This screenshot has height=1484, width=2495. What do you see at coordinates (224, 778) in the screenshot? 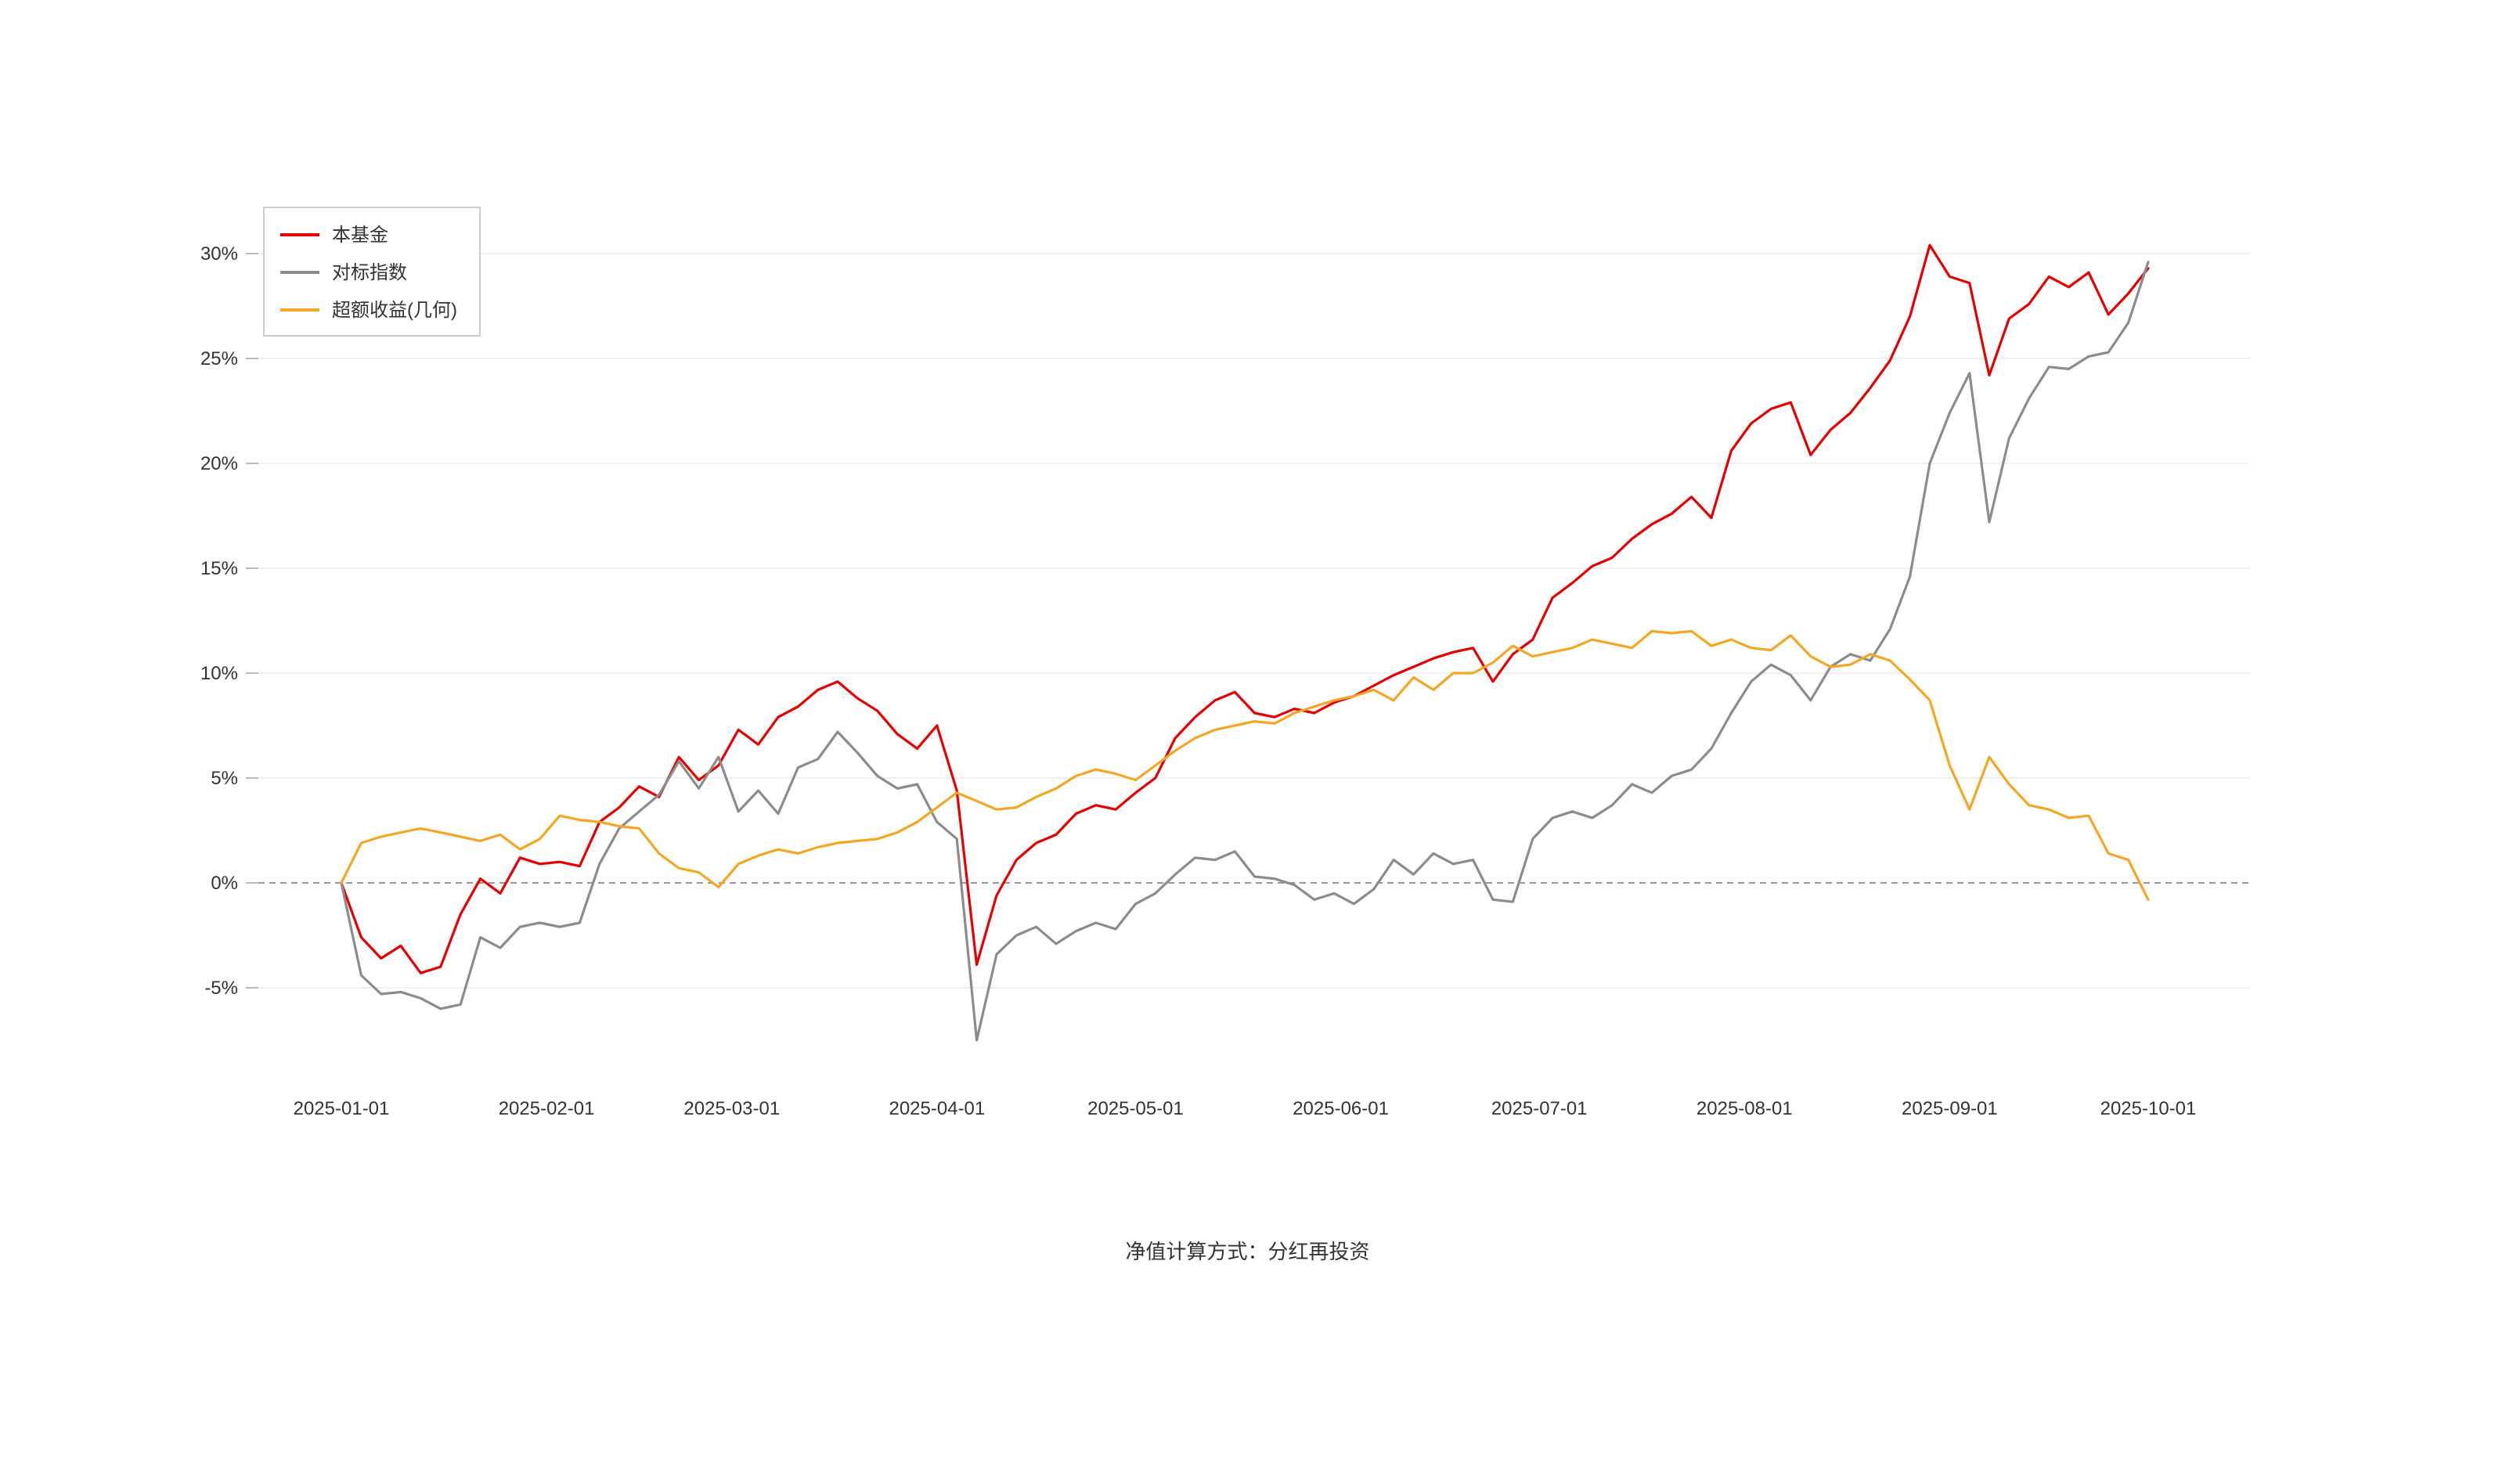
I see `y-tick-label: 5%` at bounding box center [224, 778].